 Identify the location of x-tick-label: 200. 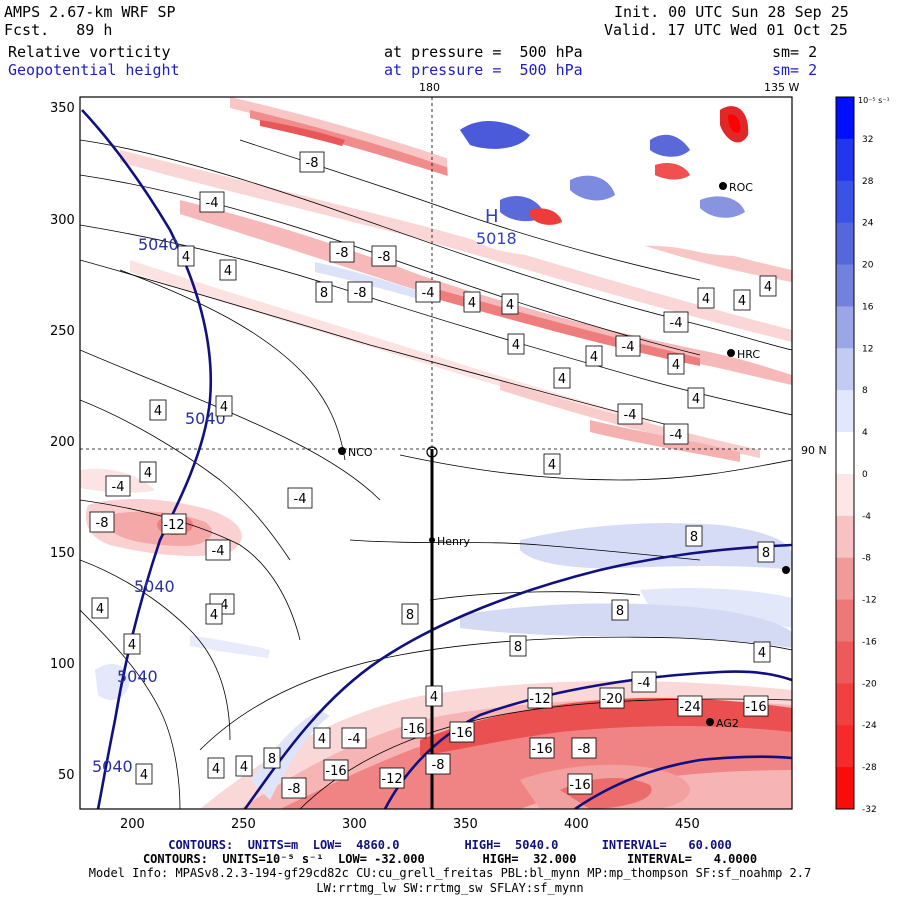
(132, 824).